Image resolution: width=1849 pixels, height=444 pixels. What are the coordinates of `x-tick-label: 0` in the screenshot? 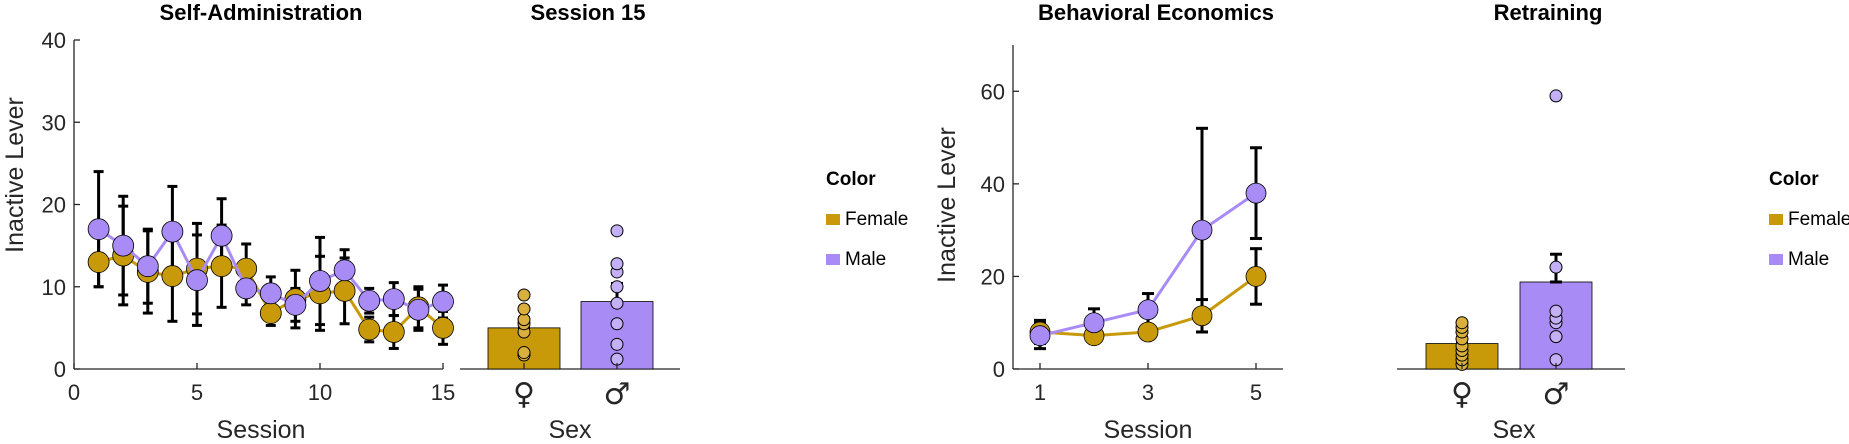 It's located at (74, 392).